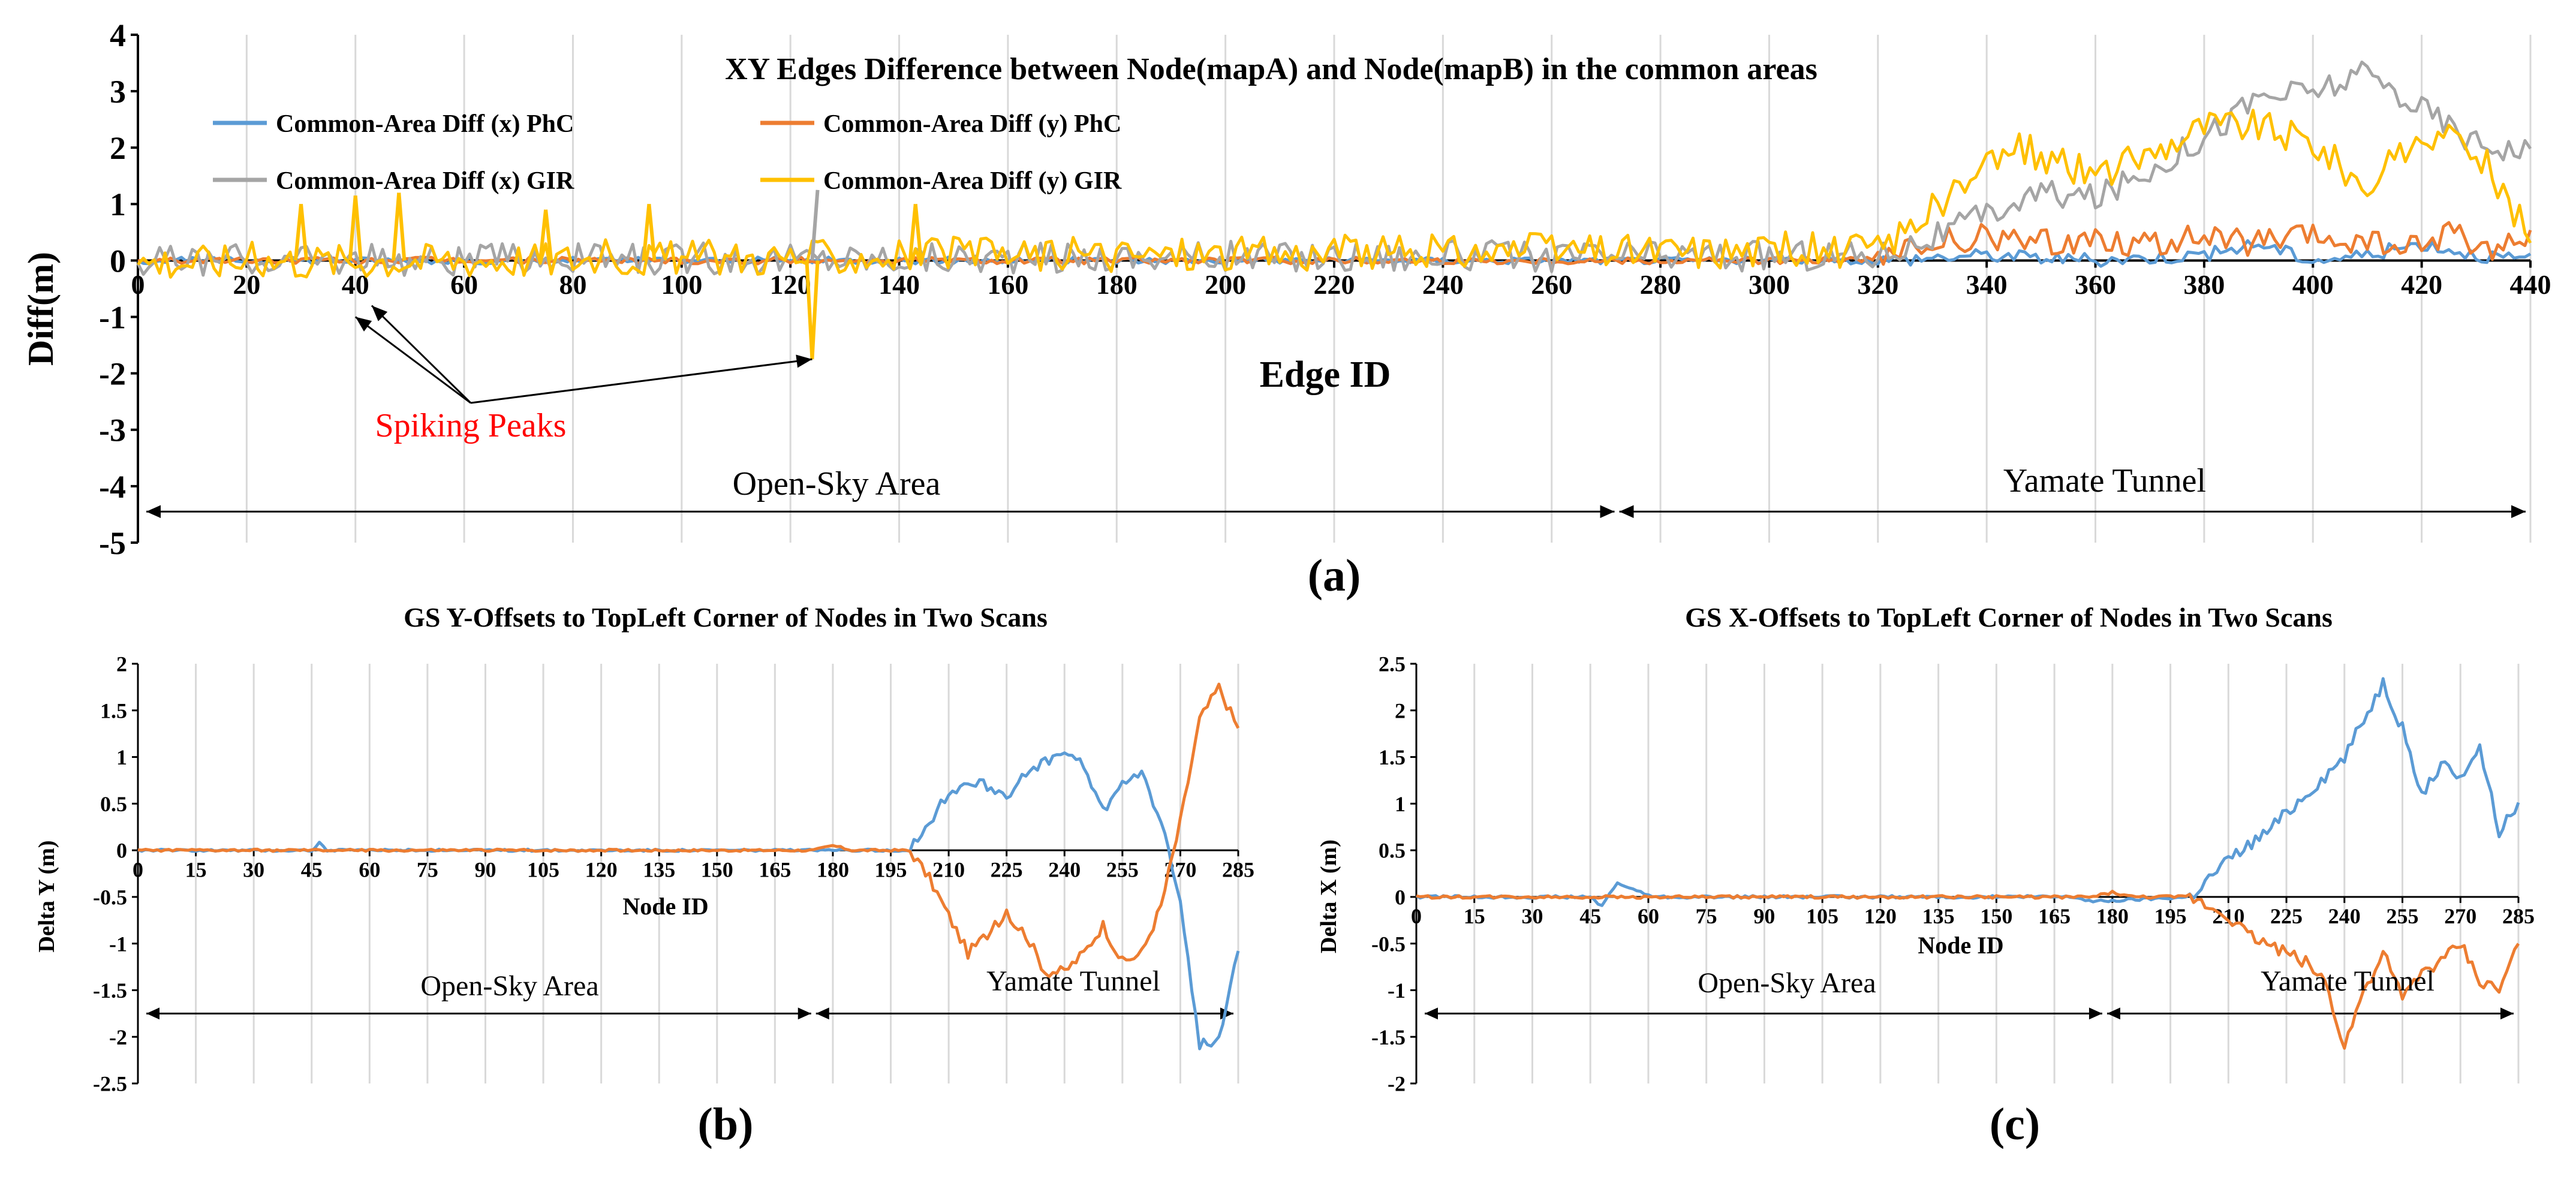 The height and width of the screenshot is (1177, 2576). What do you see at coordinates (1397, 1084) in the screenshot?
I see `y-tick-label: -2` at bounding box center [1397, 1084].